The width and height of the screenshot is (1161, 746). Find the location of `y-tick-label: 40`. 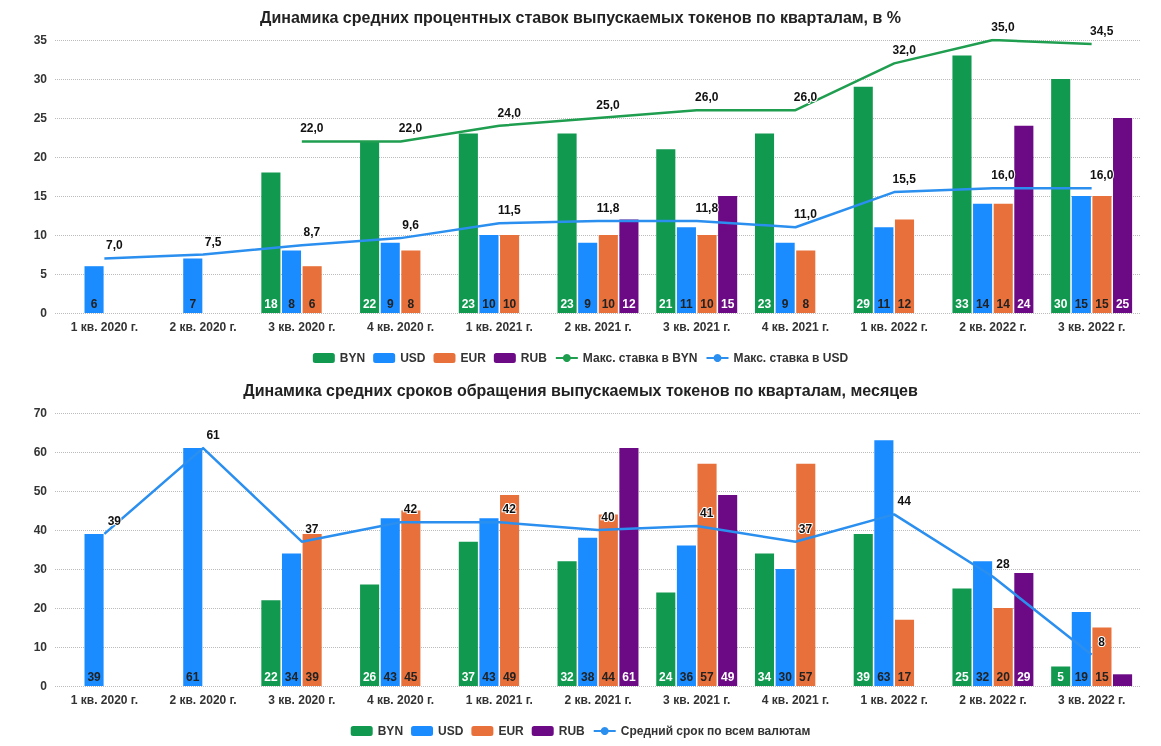

y-tick-label: 40 is located at coordinates (40, 530).